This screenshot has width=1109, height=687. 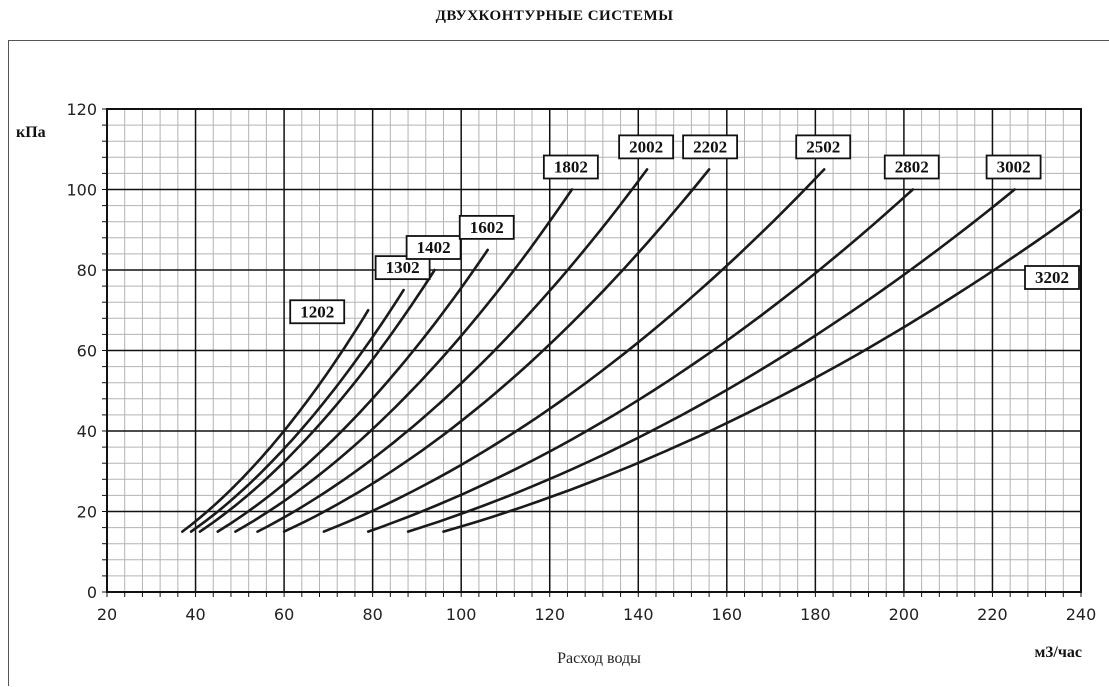 What do you see at coordinates (638, 614) in the screenshot?
I see `x-tick-label: 140` at bounding box center [638, 614].